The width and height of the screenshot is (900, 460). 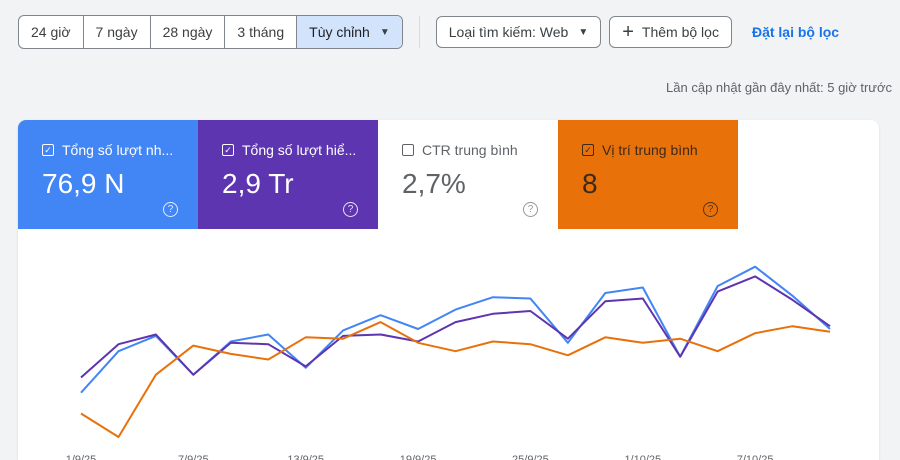 I want to click on range-24h: 24 giờ, so click(x=51, y=32).